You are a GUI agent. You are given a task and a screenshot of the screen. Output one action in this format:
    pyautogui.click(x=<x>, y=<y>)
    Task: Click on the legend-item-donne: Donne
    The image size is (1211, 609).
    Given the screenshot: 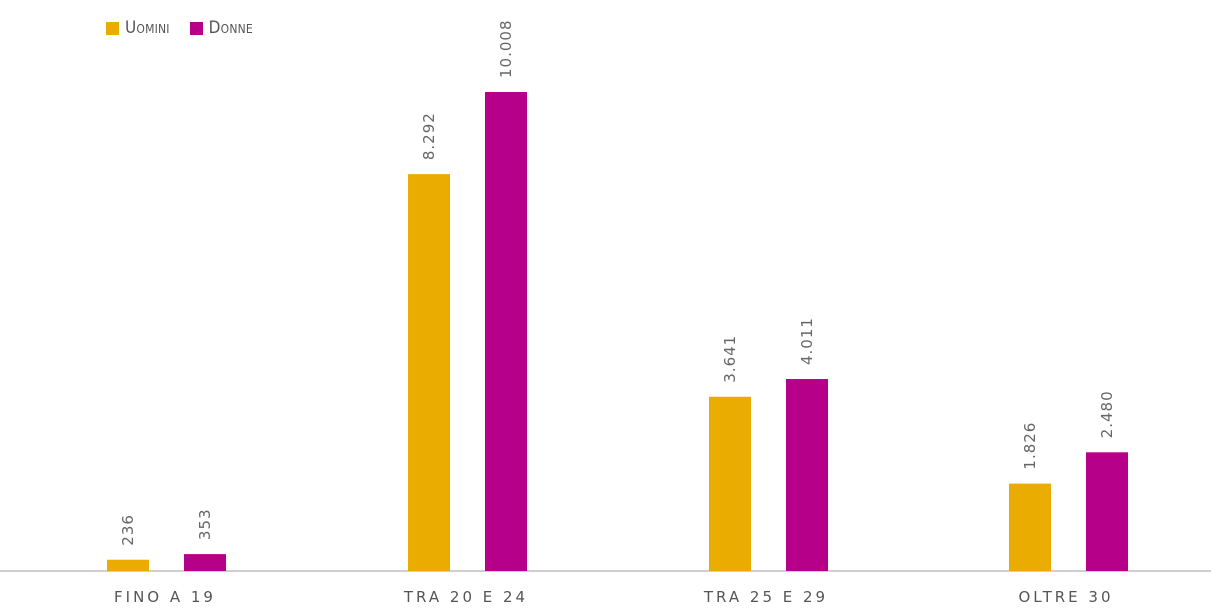 What is the action you would take?
    pyautogui.click(x=221, y=28)
    